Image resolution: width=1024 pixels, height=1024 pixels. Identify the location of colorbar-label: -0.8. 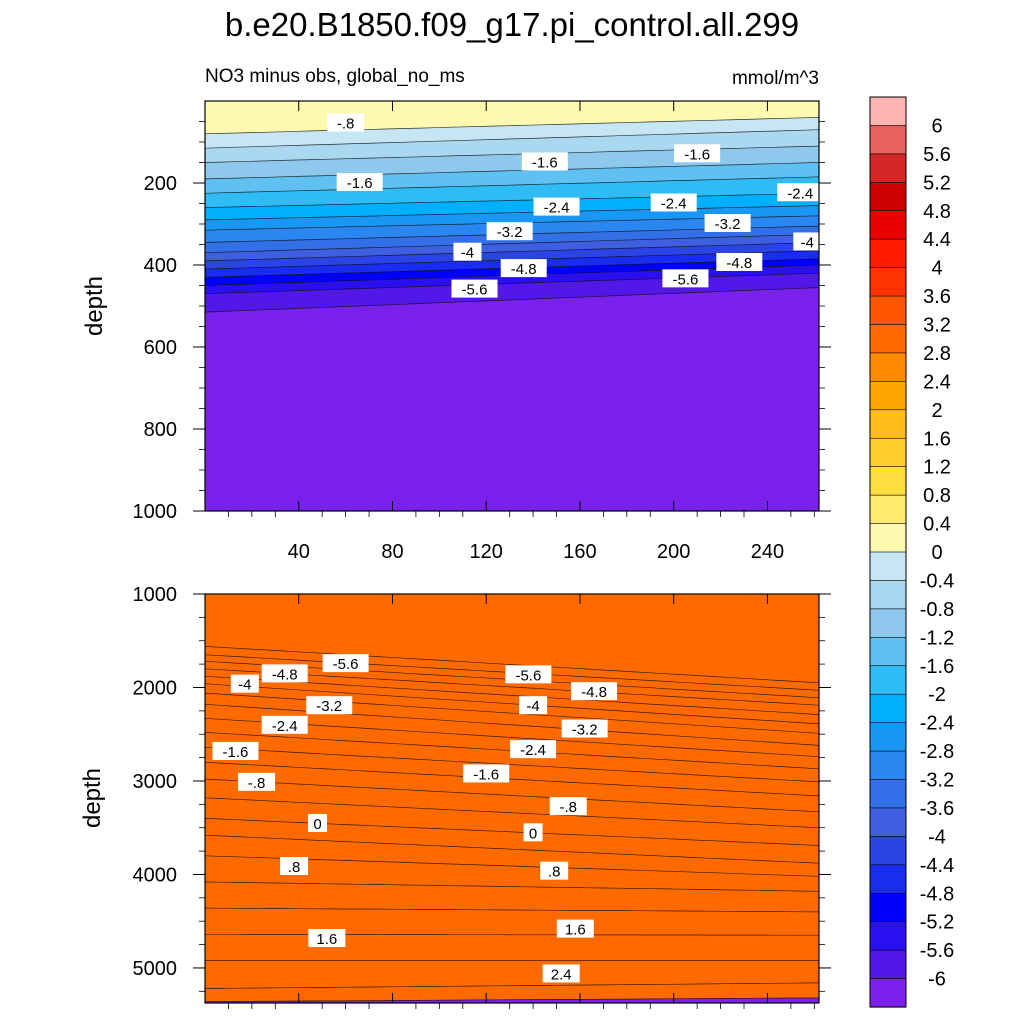
(937, 610).